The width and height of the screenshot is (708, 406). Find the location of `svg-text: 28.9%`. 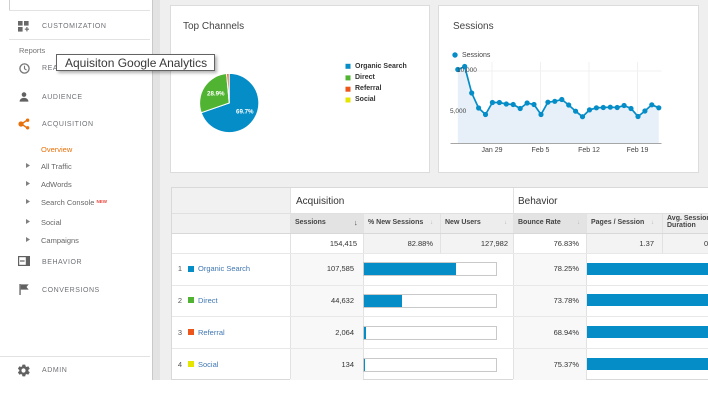

svg-text: 28.9% is located at coordinates (216, 94).